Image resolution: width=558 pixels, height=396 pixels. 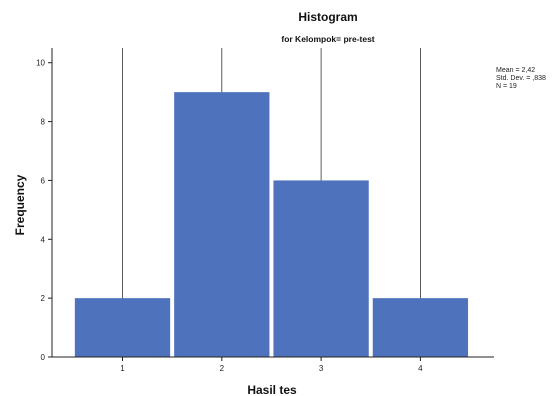 What do you see at coordinates (420, 368) in the screenshot?
I see `x-tick-label-4: 4` at bounding box center [420, 368].